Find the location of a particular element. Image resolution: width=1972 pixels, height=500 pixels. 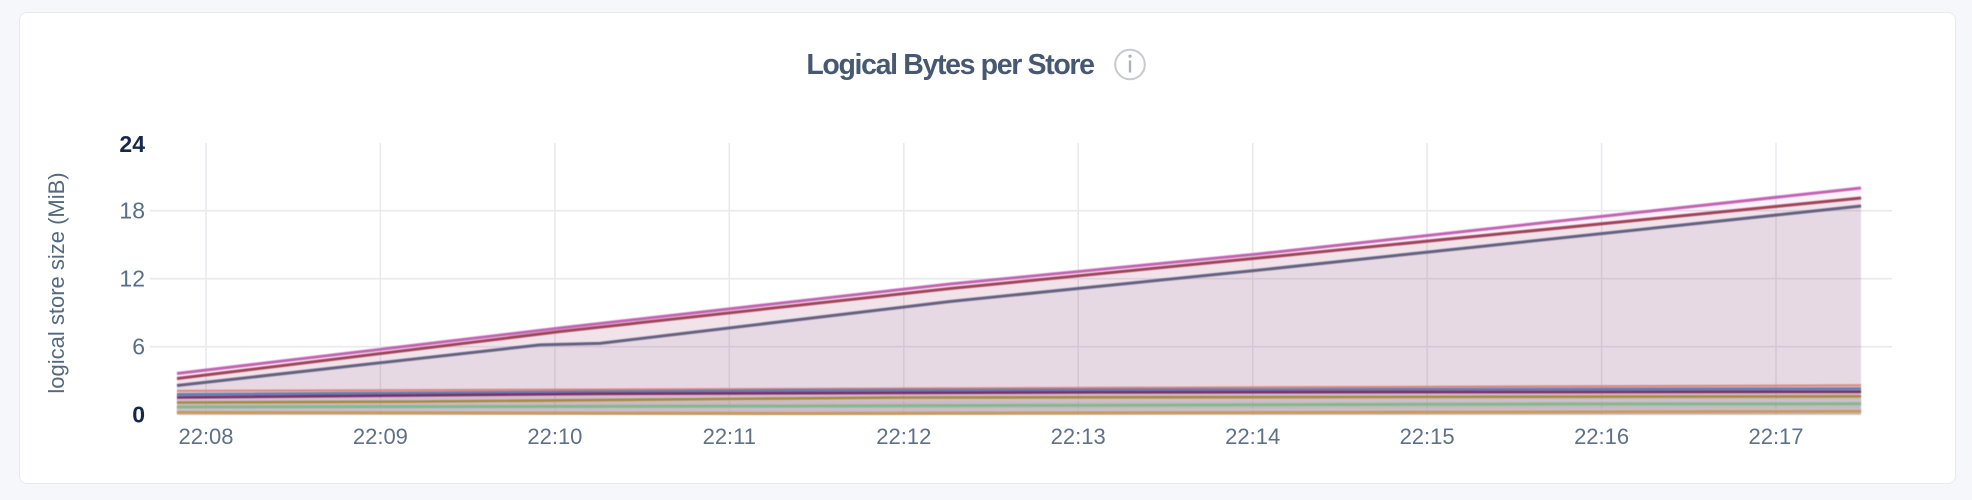

svg-text: 22:09 is located at coordinates (380, 436).